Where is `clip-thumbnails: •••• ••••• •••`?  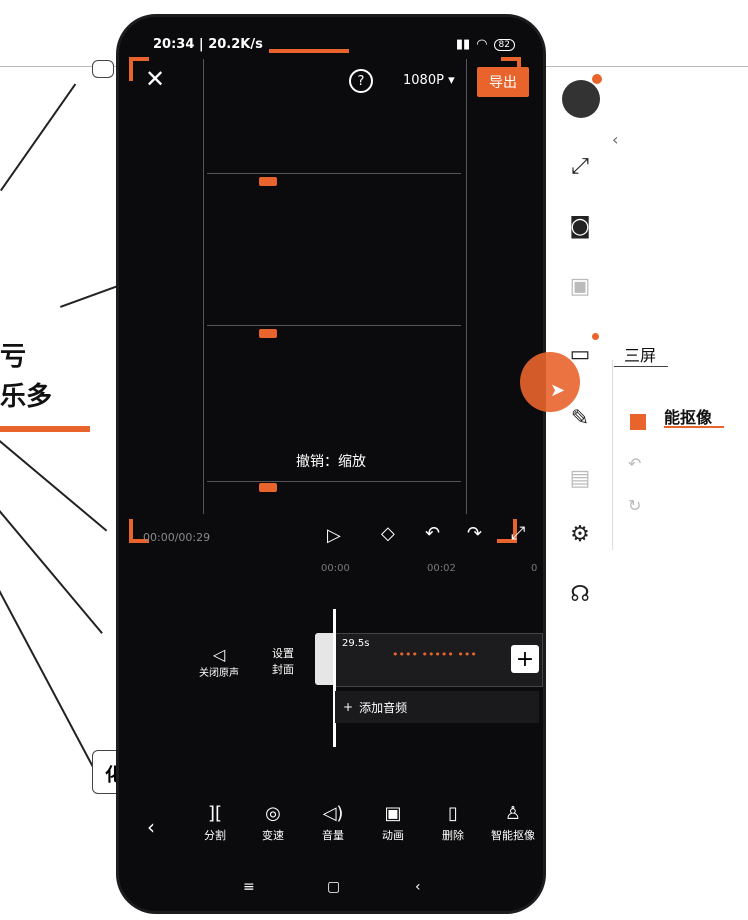 clip-thumbnails: •••• ••••• ••• is located at coordinates (434, 654).